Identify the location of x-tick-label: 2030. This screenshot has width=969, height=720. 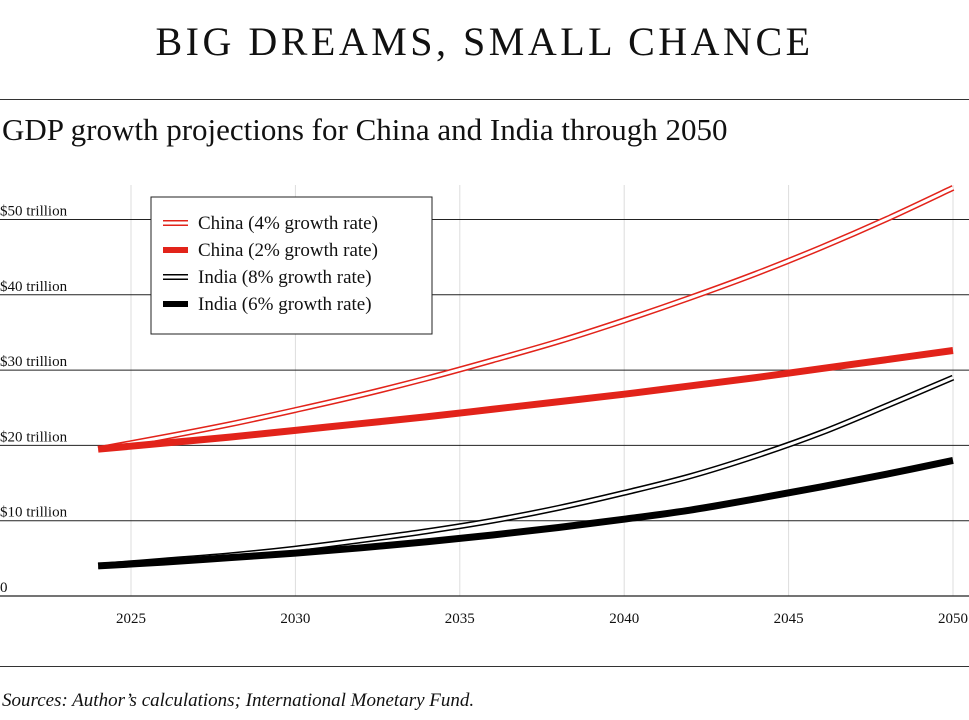
(295, 619).